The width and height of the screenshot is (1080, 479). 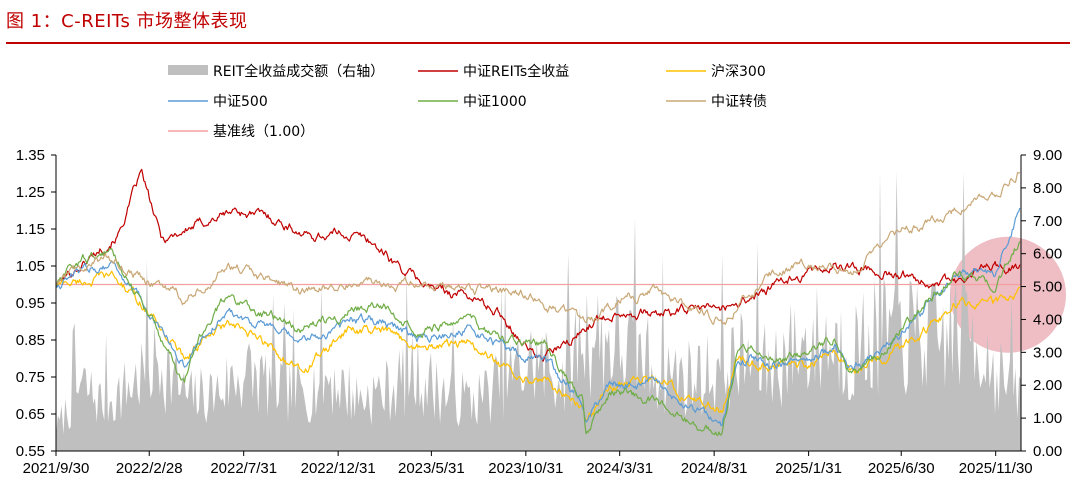 I want to click on right-tick-label: 4.00, so click(x=1047, y=319).